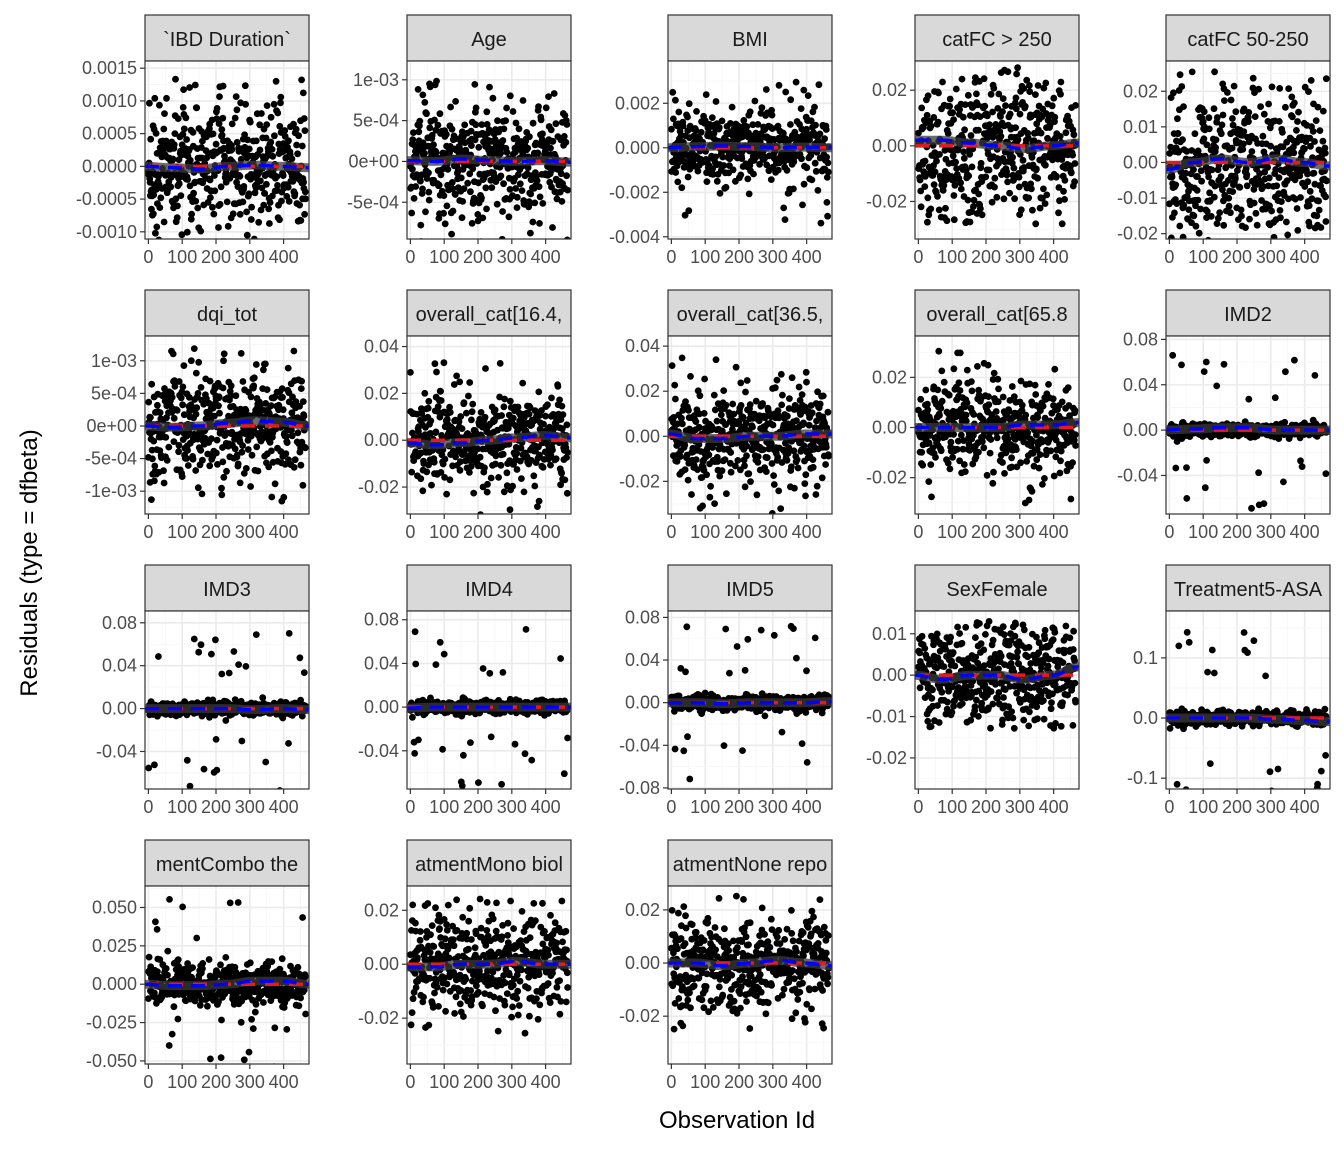 Image resolution: width=1344 pixels, height=1152 pixels. Describe the element at coordinates (634, 237) in the screenshot. I see `y-tick-label: -0.004` at that location.